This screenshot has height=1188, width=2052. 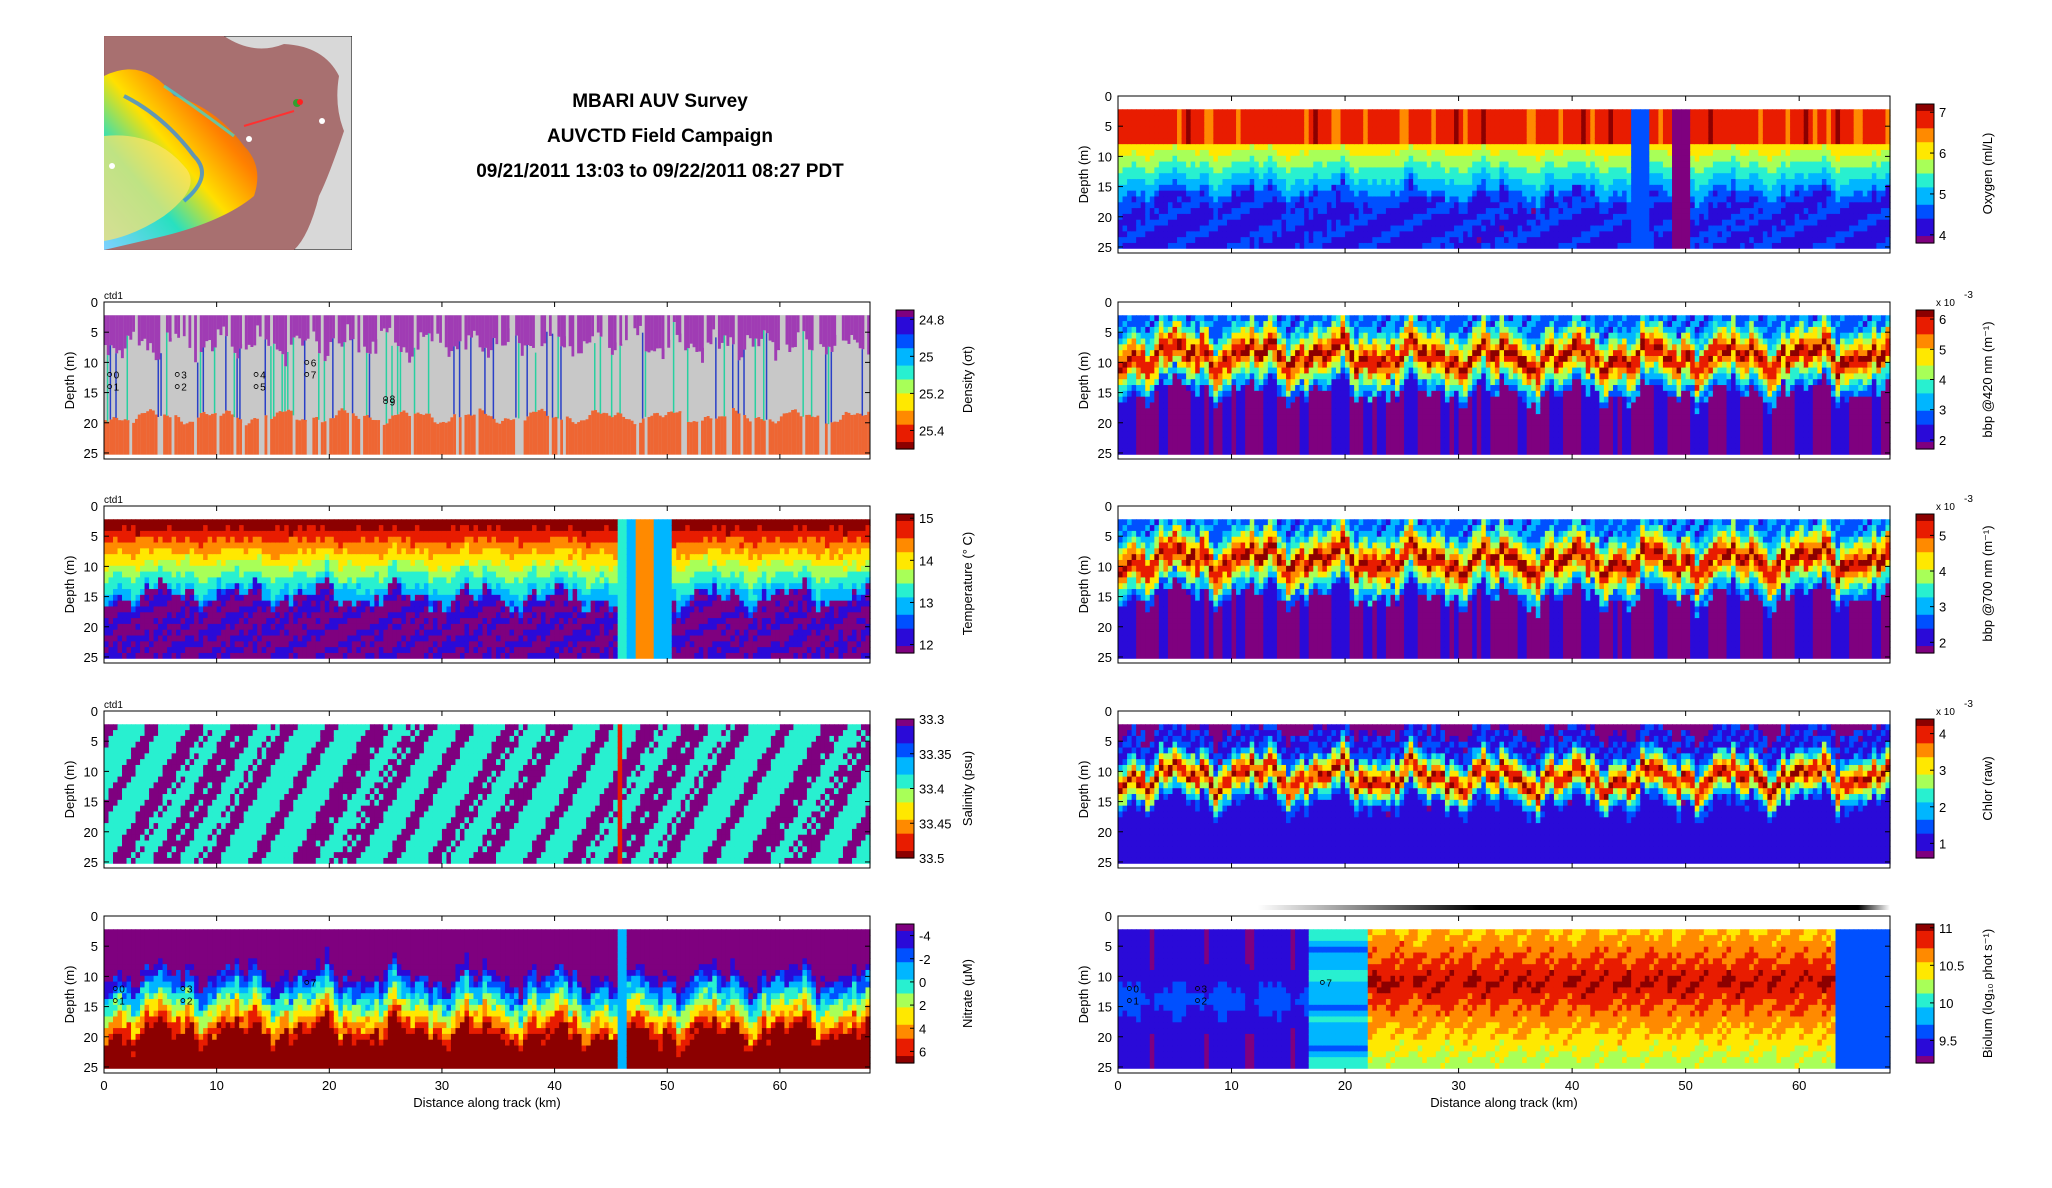 What do you see at coordinates (905, 623) in the screenshot?
I see `colorbar-cell` at bounding box center [905, 623].